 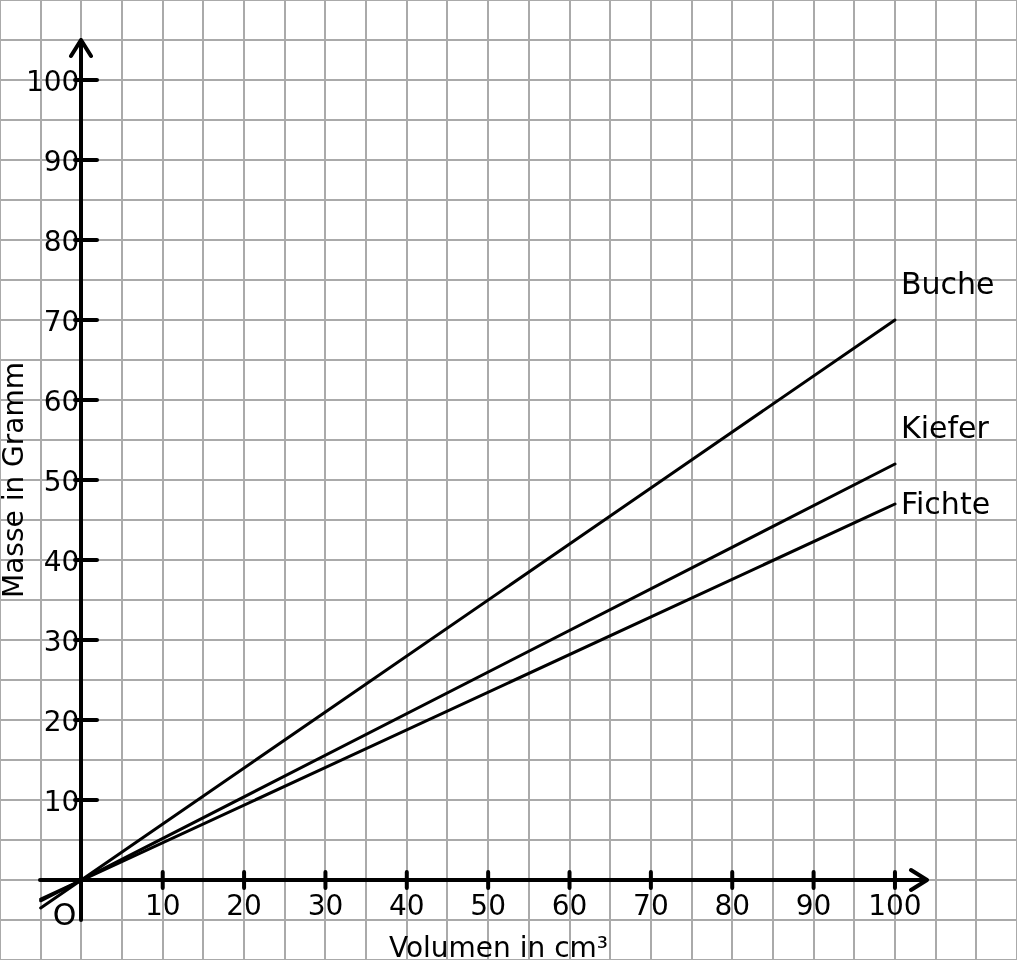 What do you see at coordinates (61, 242) in the screenshot?
I see `y-tick-label: 80` at bounding box center [61, 242].